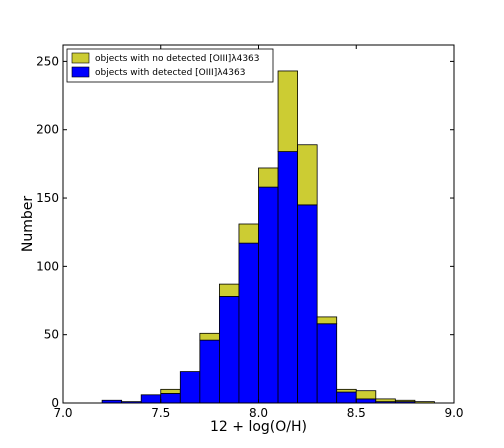 The image size is (504, 448). I want to click on x-tick-label-2: 8.0, so click(258, 413).